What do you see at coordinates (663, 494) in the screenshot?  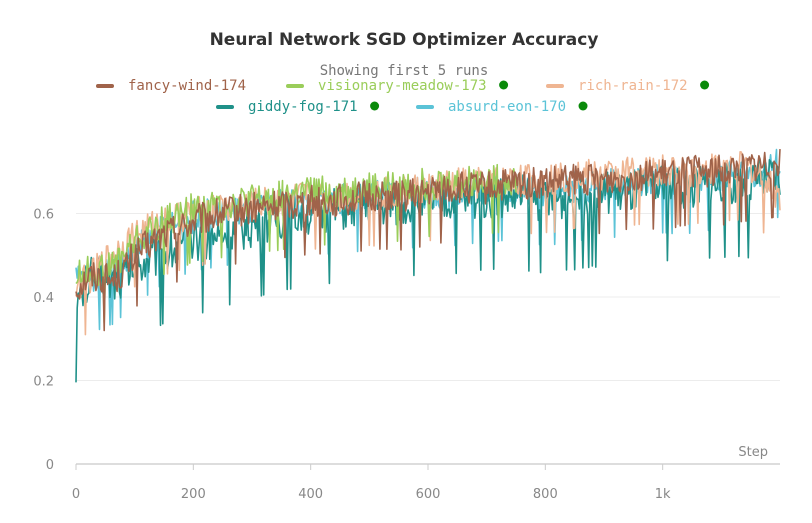 I see `x-tick-label: 1k` at bounding box center [663, 494].